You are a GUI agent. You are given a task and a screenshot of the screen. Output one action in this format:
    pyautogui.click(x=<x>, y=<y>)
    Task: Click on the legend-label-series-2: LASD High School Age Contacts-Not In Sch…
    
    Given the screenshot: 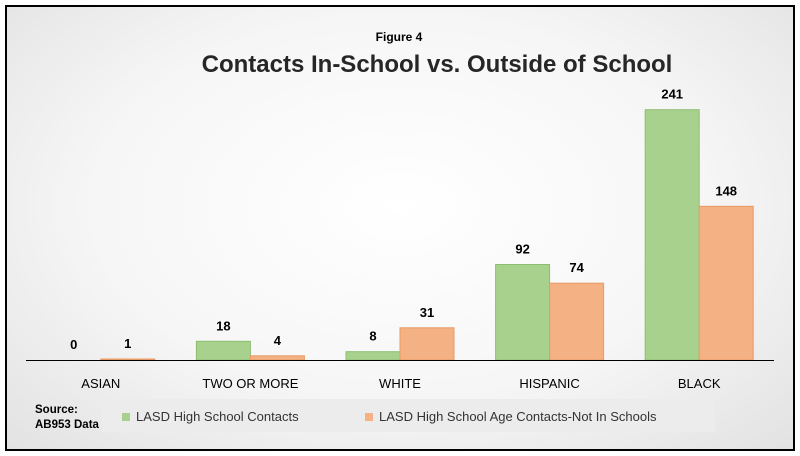 What is the action you would take?
    pyautogui.click(x=518, y=416)
    